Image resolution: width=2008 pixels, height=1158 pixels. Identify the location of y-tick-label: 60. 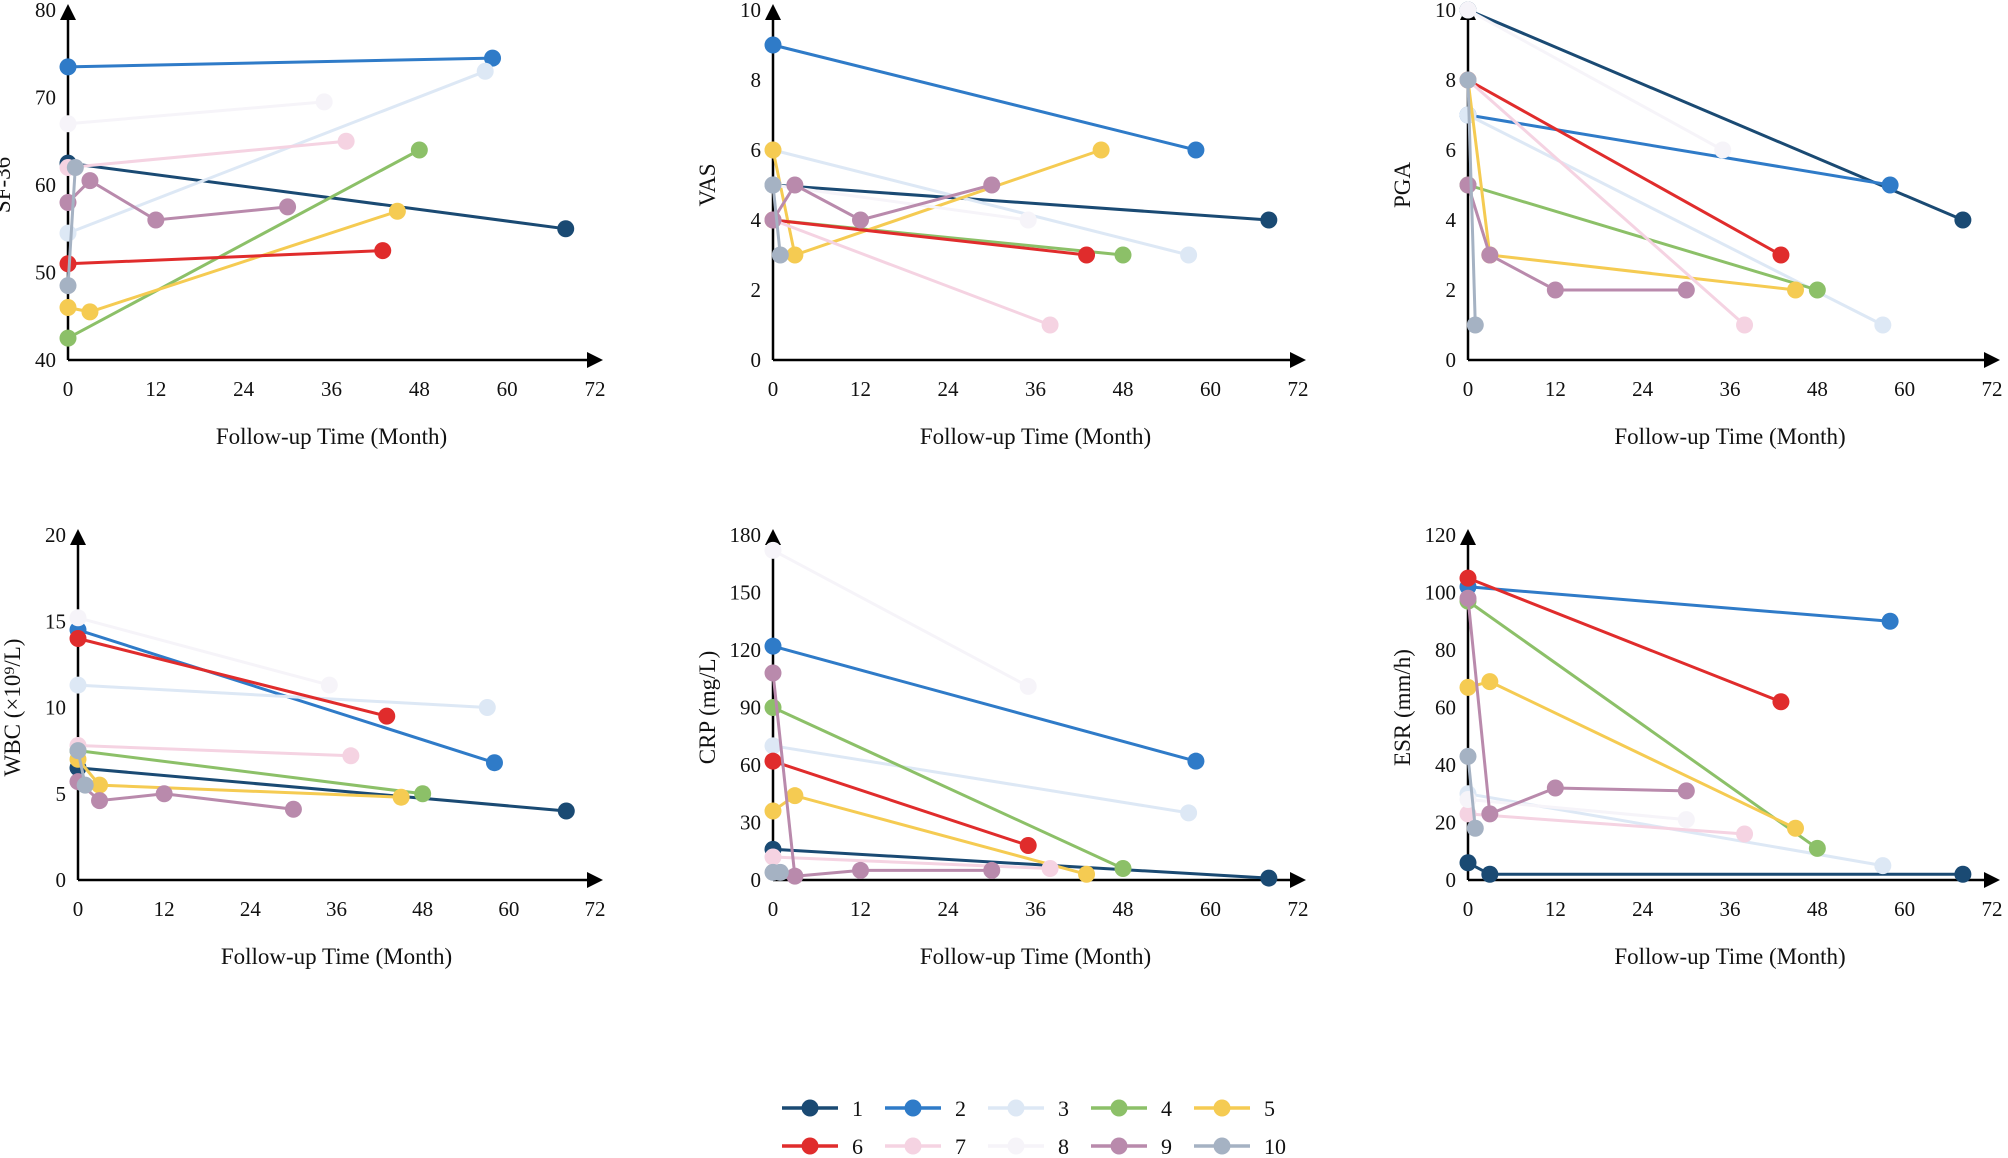
(1445, 708).